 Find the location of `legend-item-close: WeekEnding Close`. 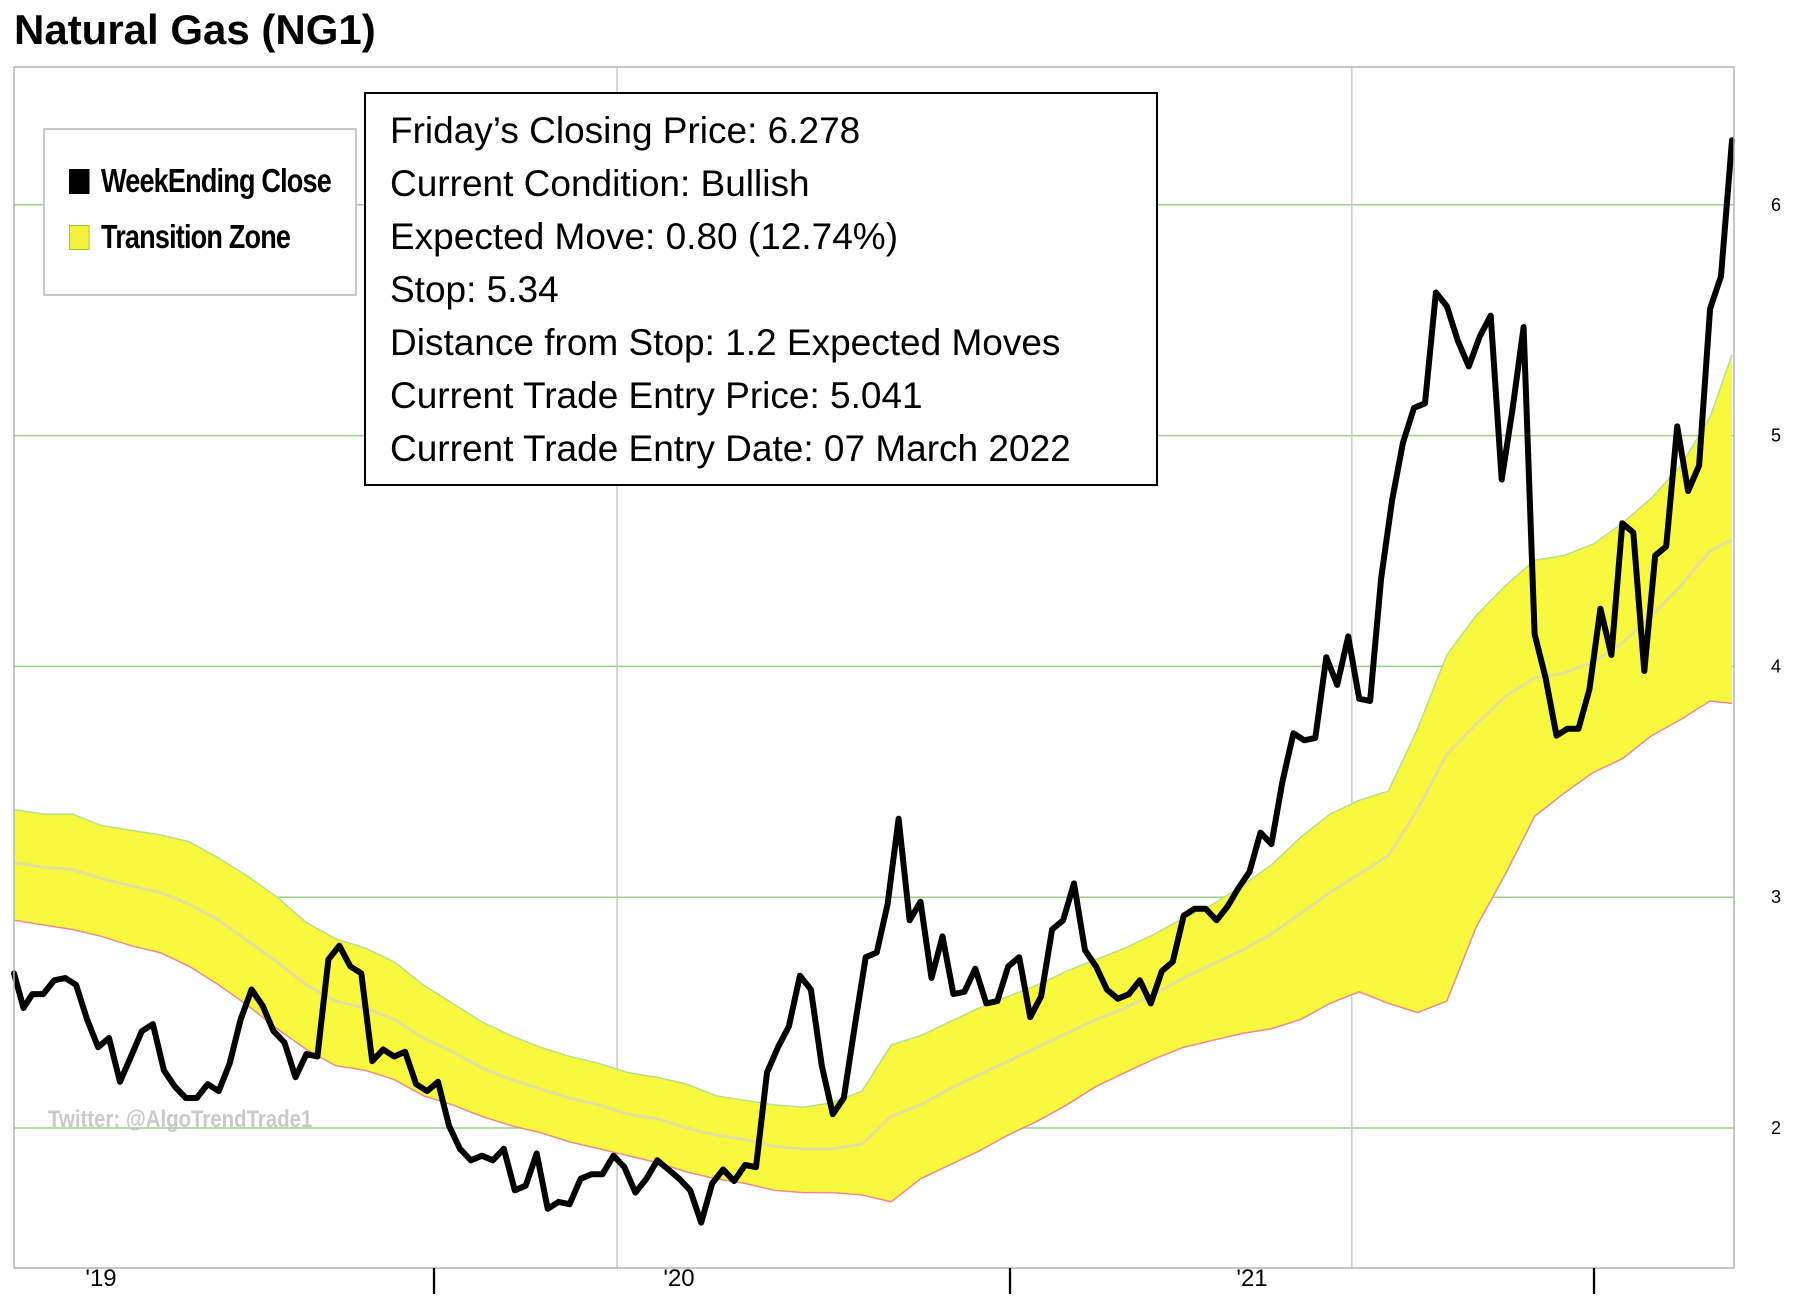

legend-item-close: WeekEnding Close is located at coordinates (200, 181).